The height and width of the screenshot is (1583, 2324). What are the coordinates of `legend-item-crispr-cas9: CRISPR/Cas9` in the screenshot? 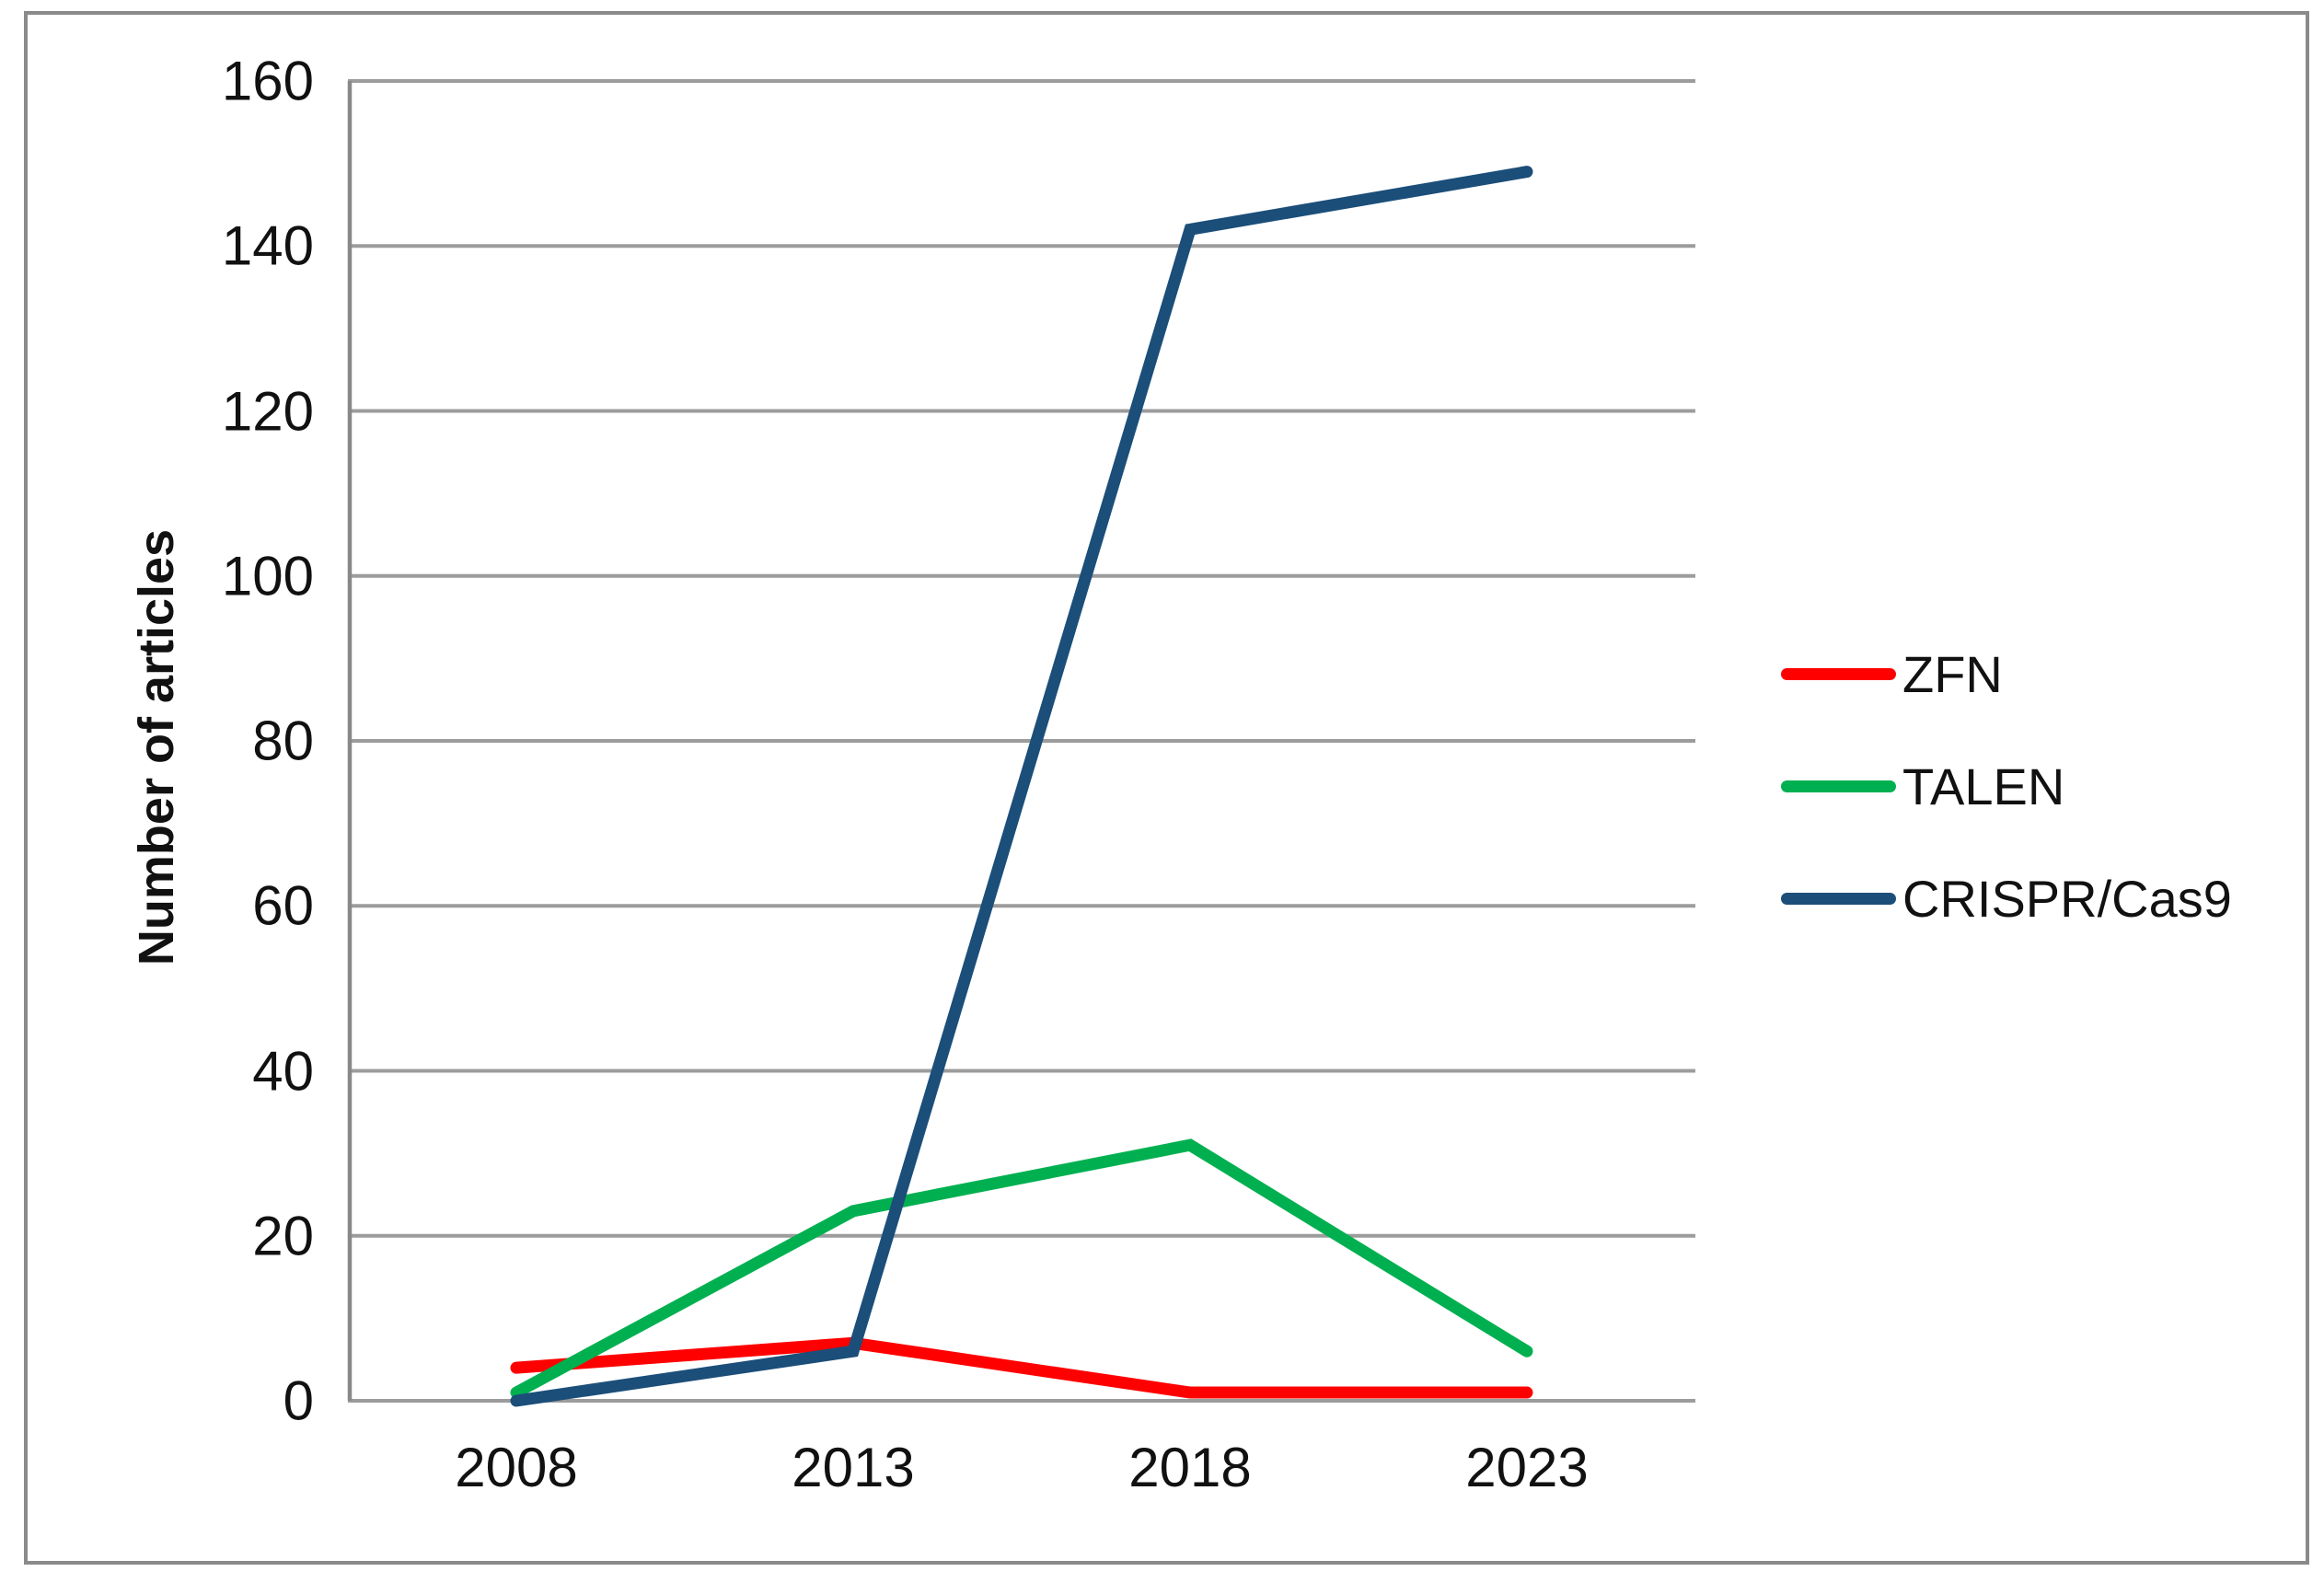 It's located at (2006, 898).